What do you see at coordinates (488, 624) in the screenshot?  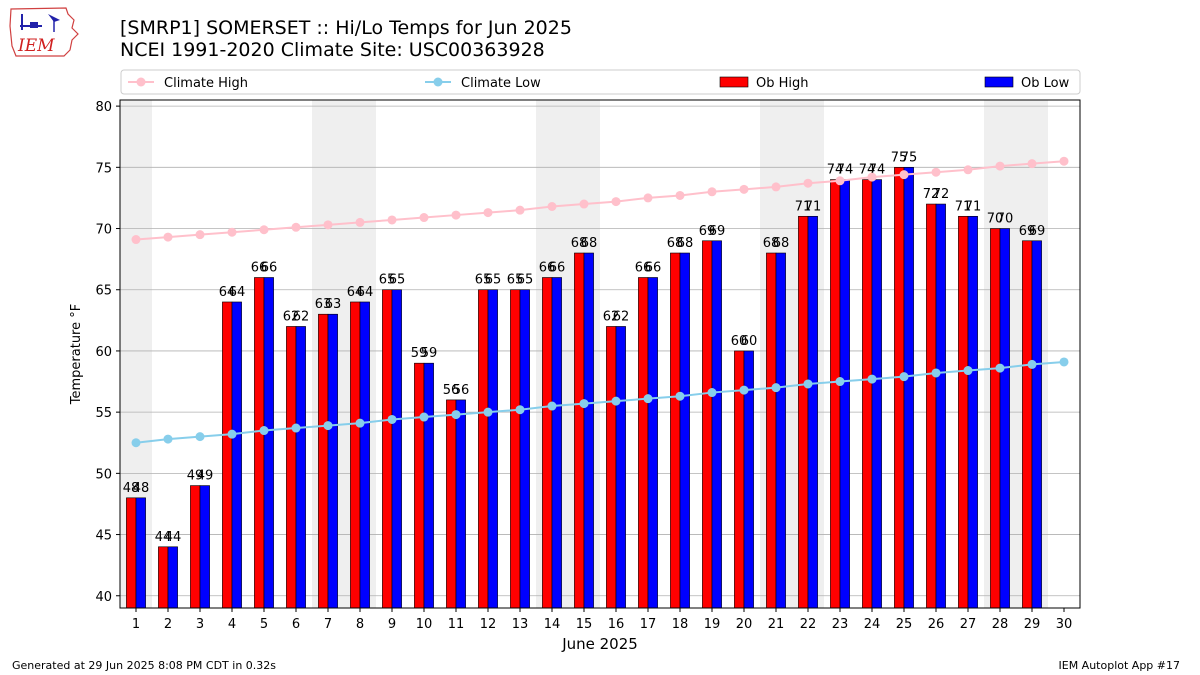 I see `x-tick-label: 12` at bounding box center [488, 624].